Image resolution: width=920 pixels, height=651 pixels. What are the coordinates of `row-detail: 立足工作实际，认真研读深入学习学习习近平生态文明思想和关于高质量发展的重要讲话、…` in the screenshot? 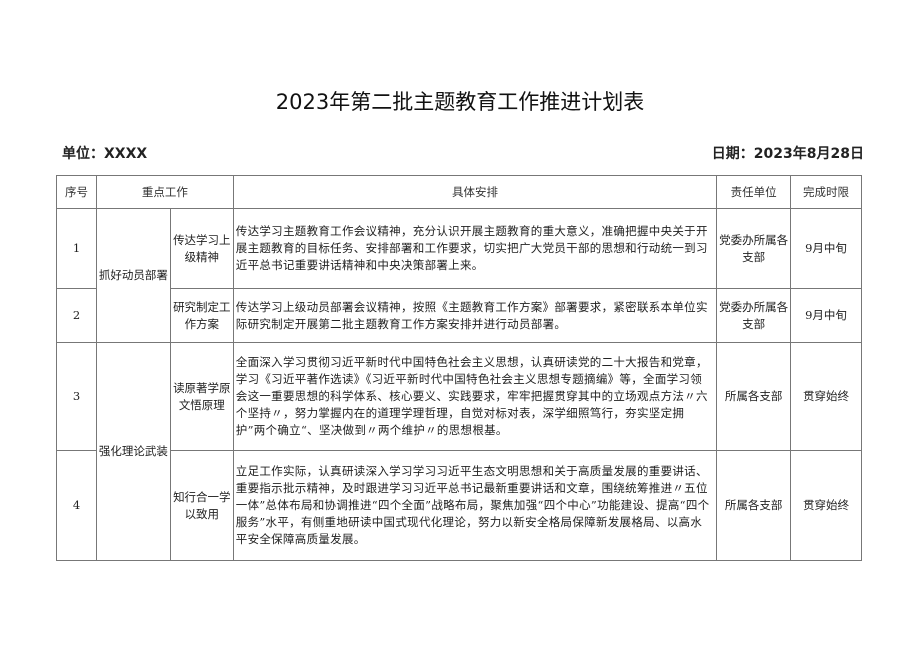 It's located at (475, 505).